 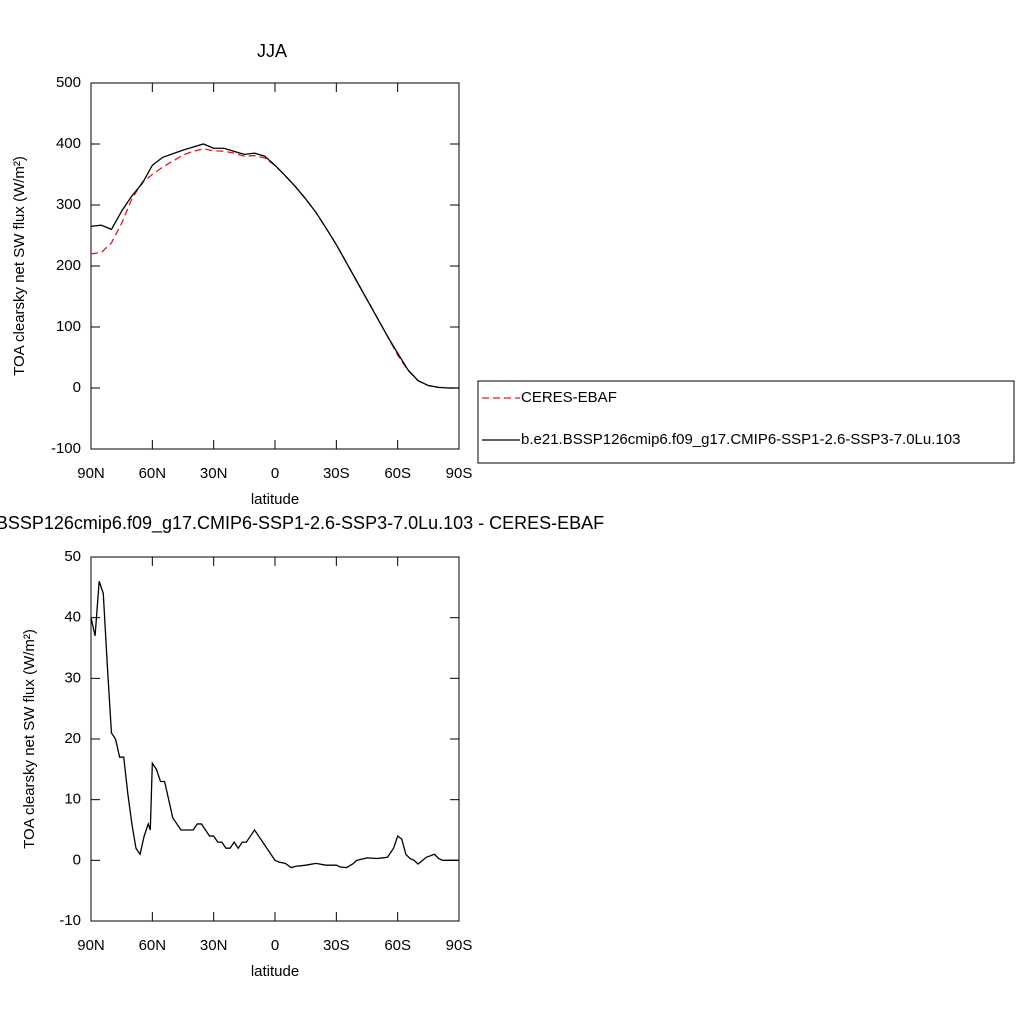 What do you see at coordinates (72, 738) in the screenshot?
I see `y-tick-label: 20` at bounding box center [72, 738].